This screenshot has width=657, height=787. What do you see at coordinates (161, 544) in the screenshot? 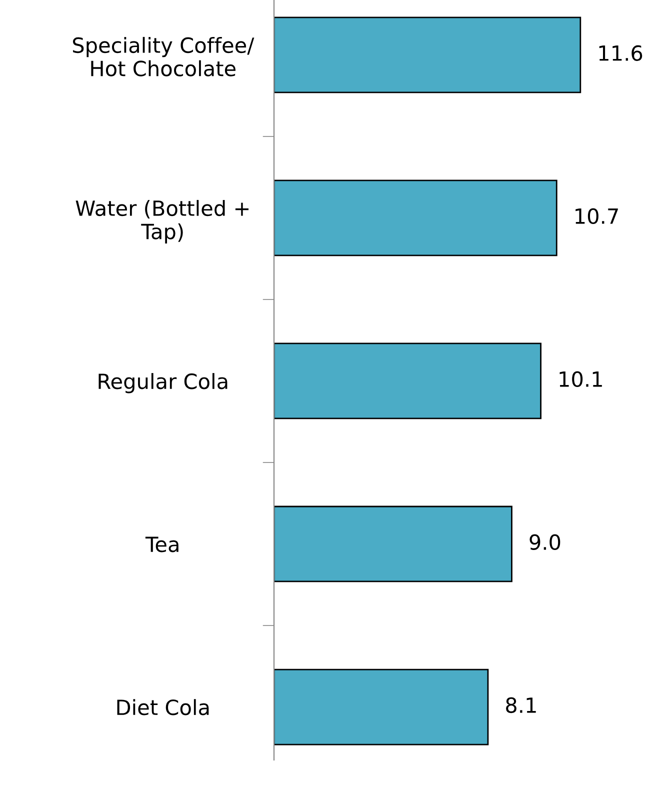
I see `y-tick-label: Tea` at bounding box center [161, 544].